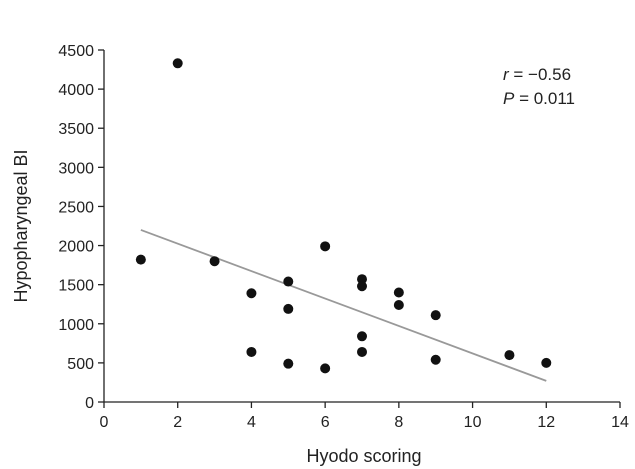 Image resolution: width=635 pixels, height=469 pixels. What do you see at coordinates (509, 98) in the screenshot?
I see `p-symbol: P` at bounding box center [509, 98].